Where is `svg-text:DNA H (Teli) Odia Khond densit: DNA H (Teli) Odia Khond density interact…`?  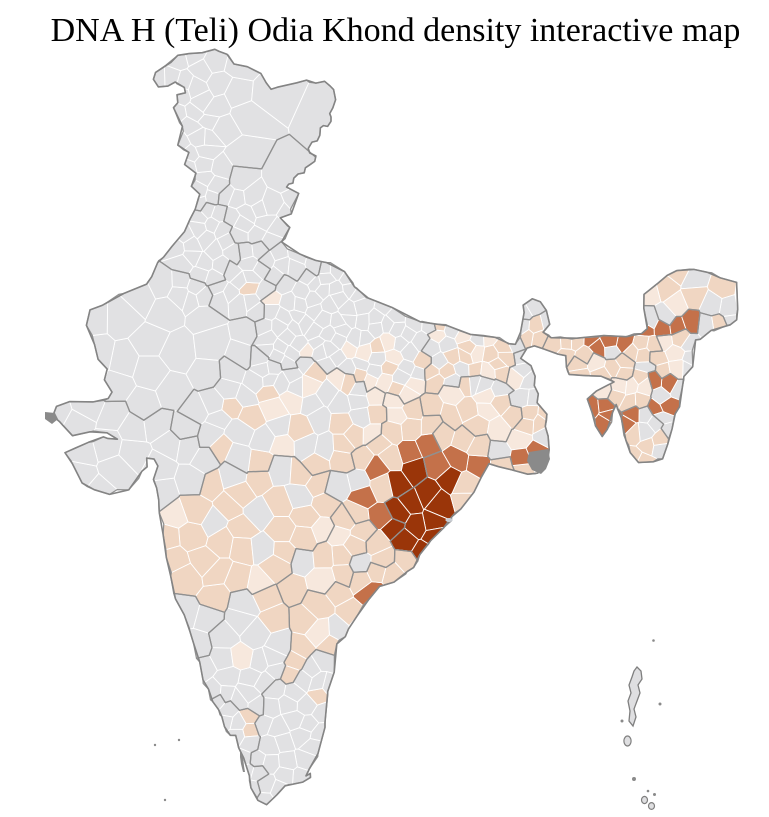
svg-text:DNA H (Teli) Odia Khond densit: DNA H (Teli) Odia Khond density interact… is located at coordinates (396, 30).